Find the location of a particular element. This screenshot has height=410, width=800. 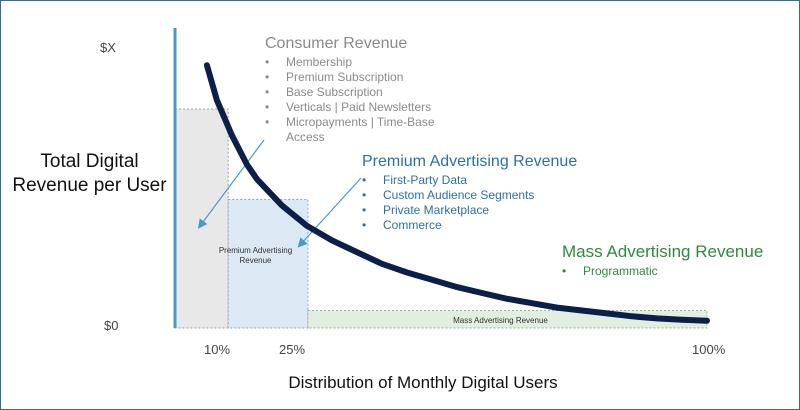

premium-segment is located at coordinates (268, 264).